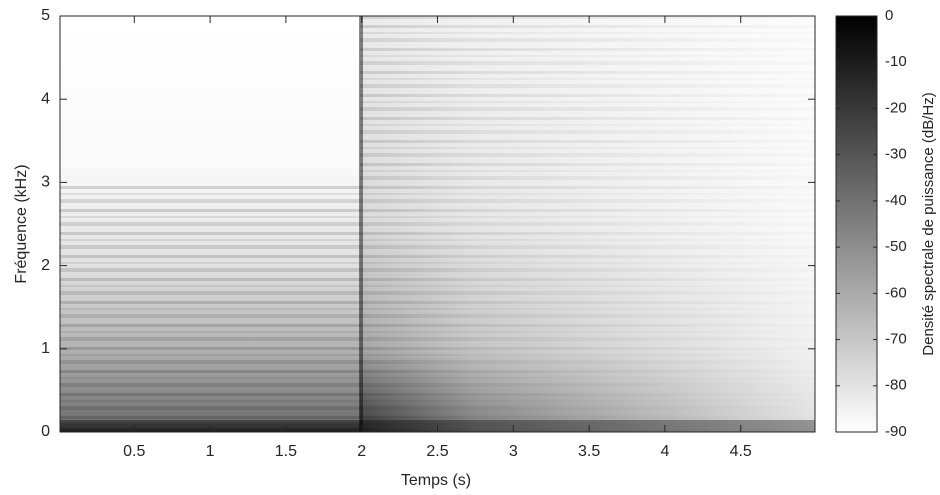 This screenshot has height=495, width=940. I want to click on x-tick-label: 0.5, so click(134, 451).